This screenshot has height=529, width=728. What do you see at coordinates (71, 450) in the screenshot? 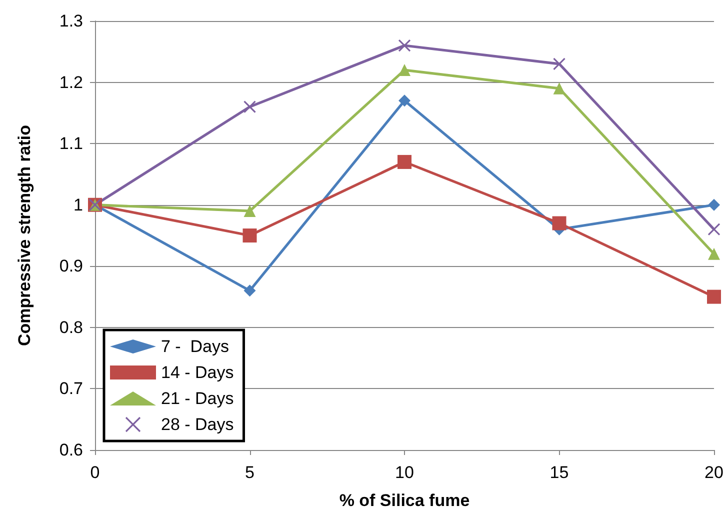
I see `y-tick-label: 0.6` at bounding box center [71, 450].